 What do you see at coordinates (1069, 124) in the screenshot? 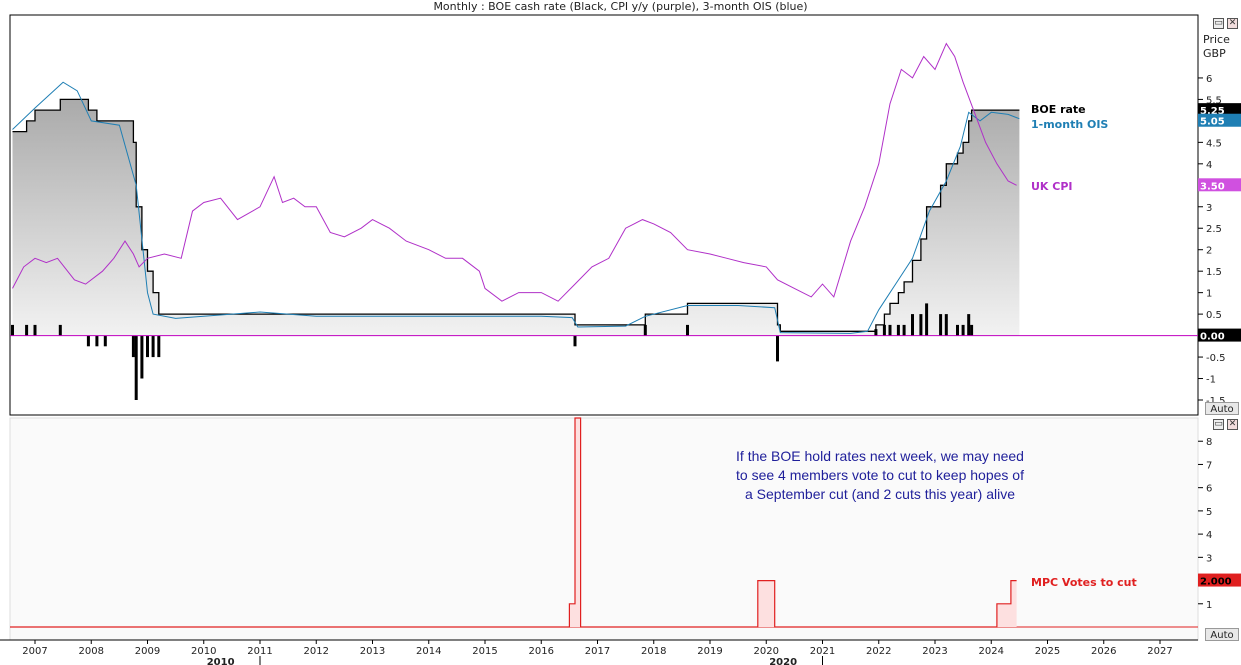
I see `ois-label: 1-month OIS` at bounding box center [1069, 124].